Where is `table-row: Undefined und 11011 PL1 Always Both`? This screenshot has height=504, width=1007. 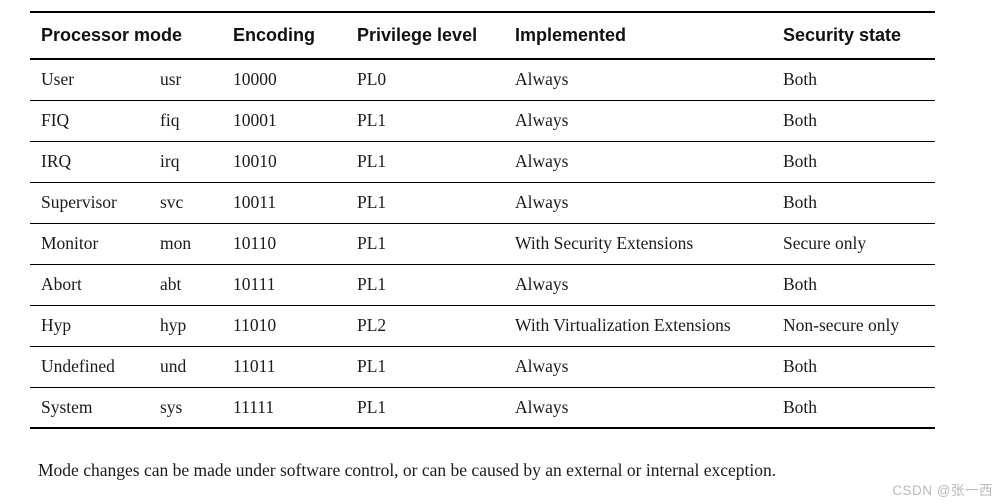
table-row: Undefined und 11011 PL1 Always Both is located at coordinates (482, 367).